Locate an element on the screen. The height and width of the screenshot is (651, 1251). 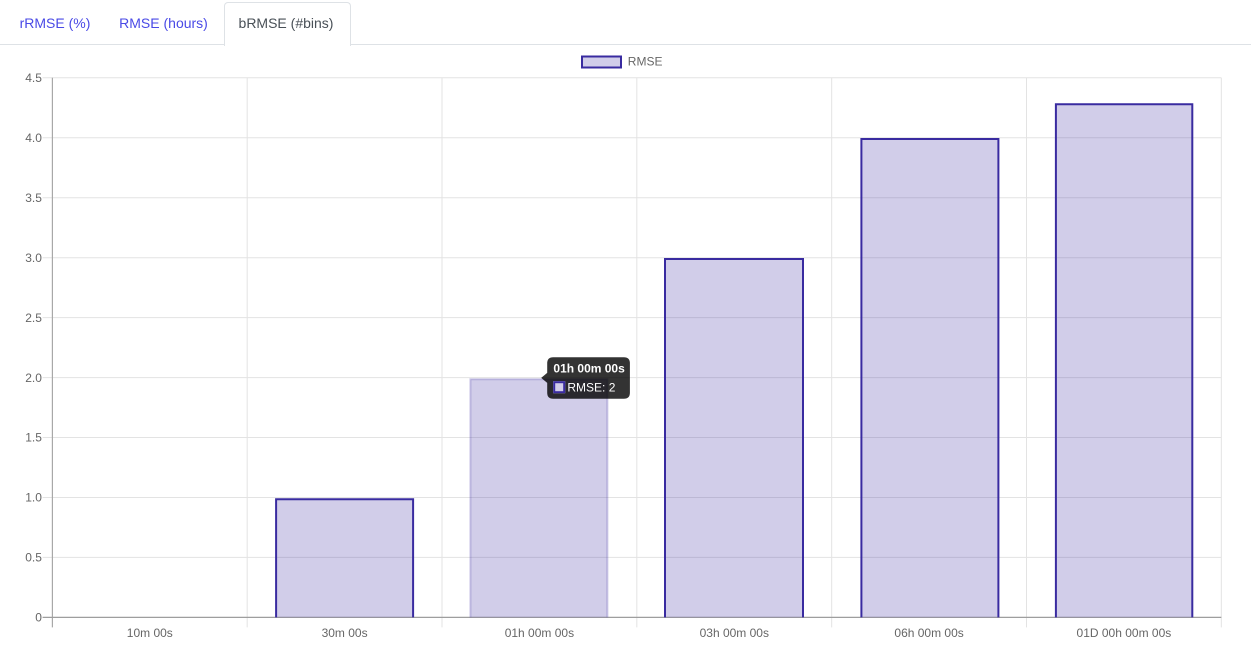
svg-text: RMSE is located at coordinates (645, 62).